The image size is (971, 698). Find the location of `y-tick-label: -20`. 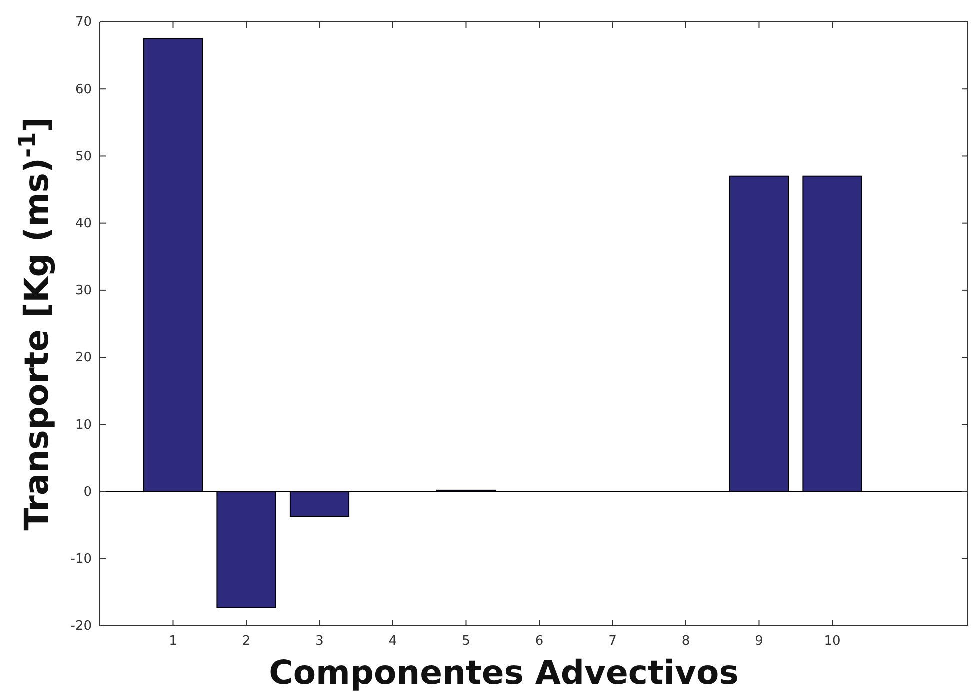

y-tick-label: -20 is located at coordinates (81, 626).